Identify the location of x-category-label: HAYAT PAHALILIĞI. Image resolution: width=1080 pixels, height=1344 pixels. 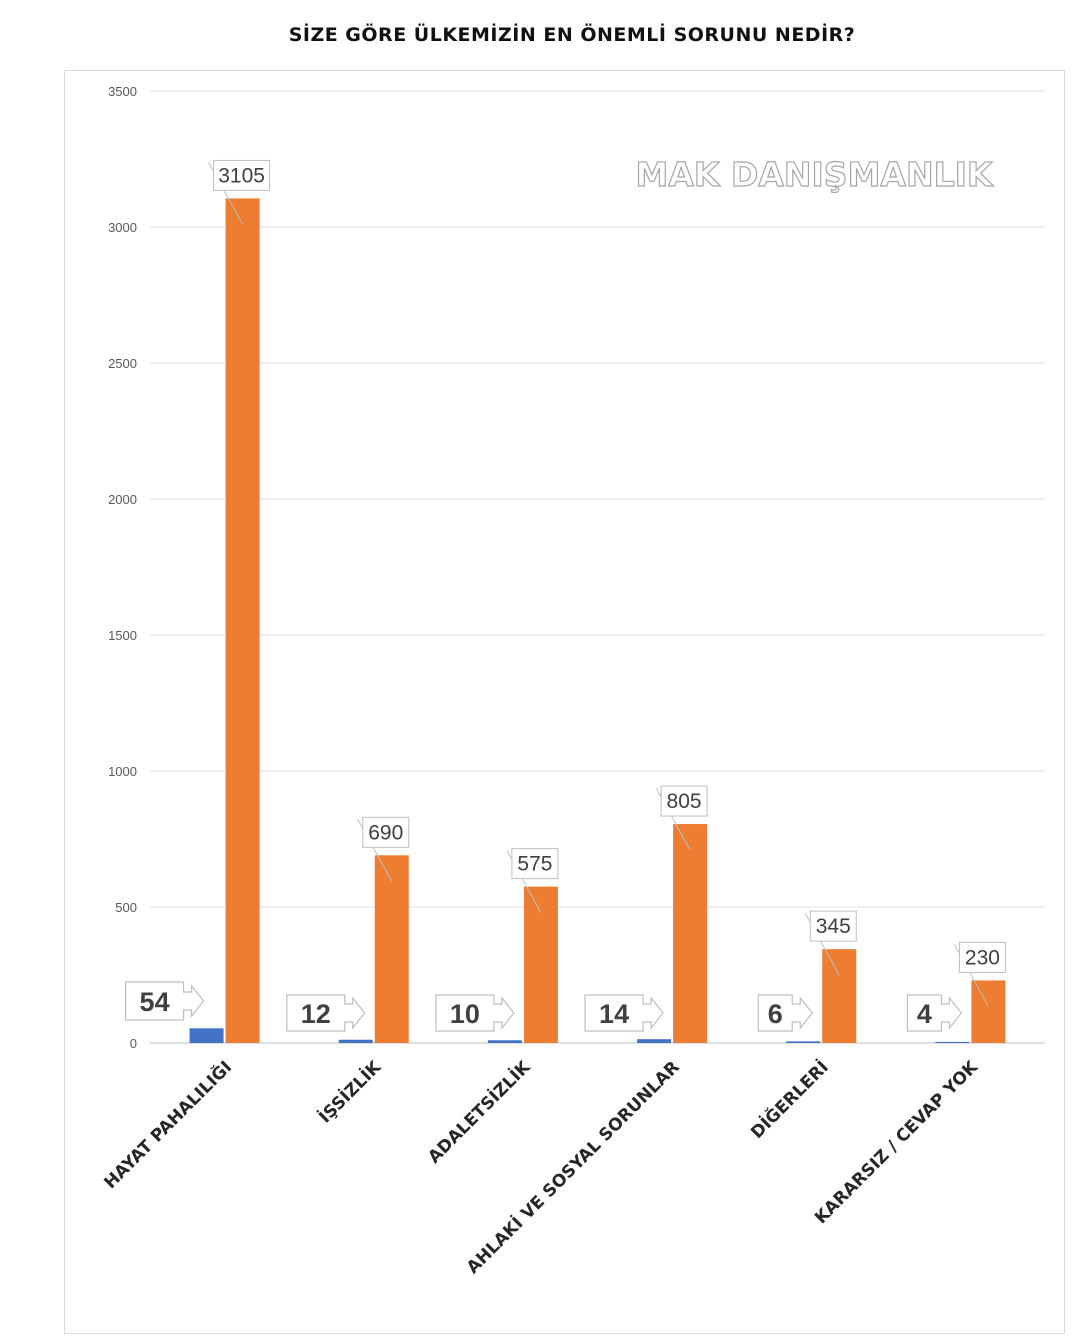
(167, 1124).